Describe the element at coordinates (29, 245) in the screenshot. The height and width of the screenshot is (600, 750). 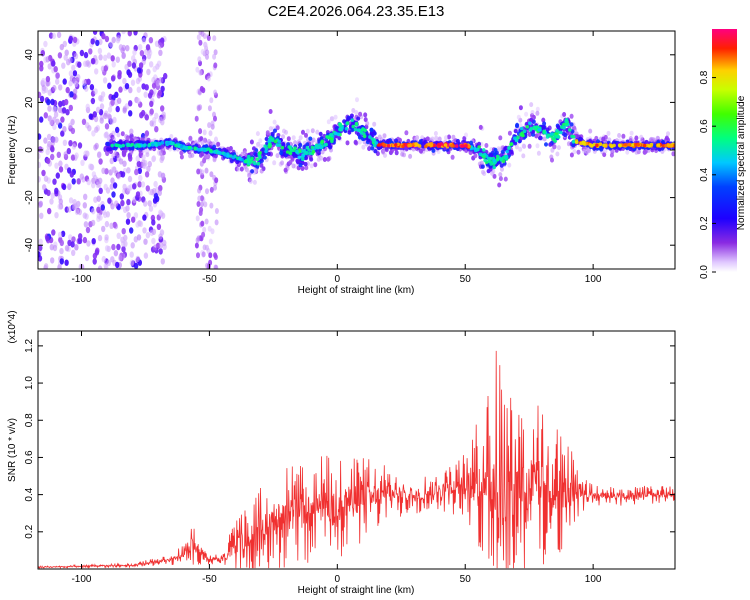
I see `y-tick-label: -40` at that location.